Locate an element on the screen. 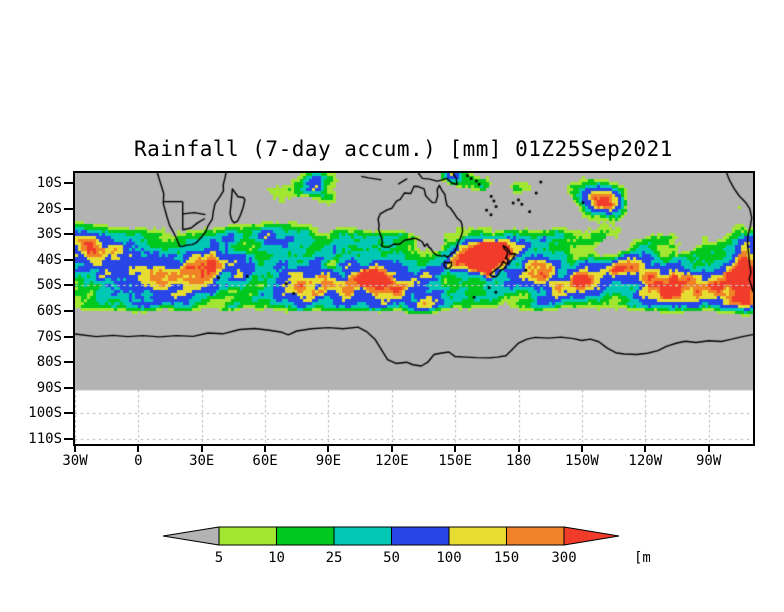 This screenshot has height=612, width=784. y-tick-label: 20S is located at coordinates (49, 208).